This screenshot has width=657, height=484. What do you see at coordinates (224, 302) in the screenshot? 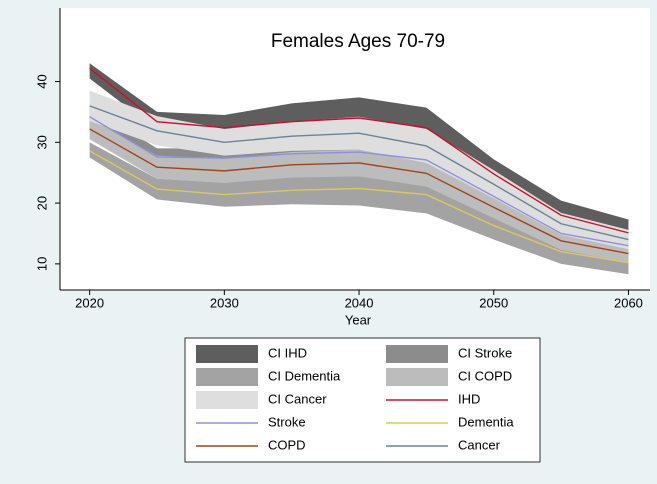
I see `x-tick-label: 2030` at bounding box center [224, 302].